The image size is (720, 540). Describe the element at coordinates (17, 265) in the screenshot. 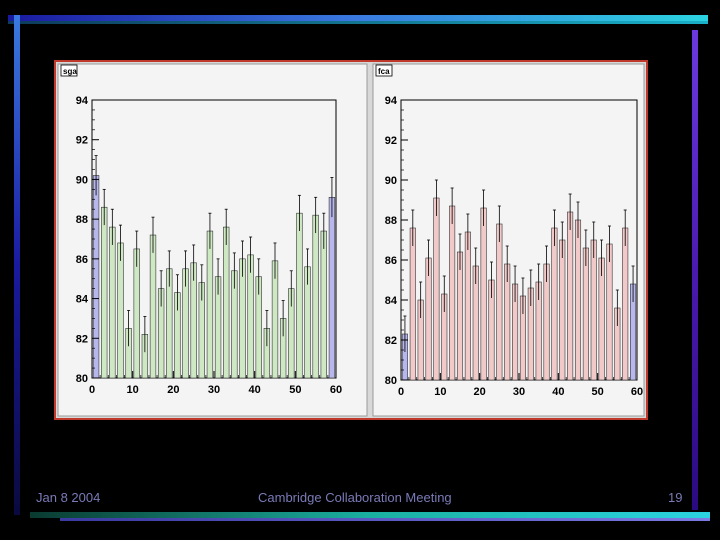

I see `left-decor-bar` at that location.